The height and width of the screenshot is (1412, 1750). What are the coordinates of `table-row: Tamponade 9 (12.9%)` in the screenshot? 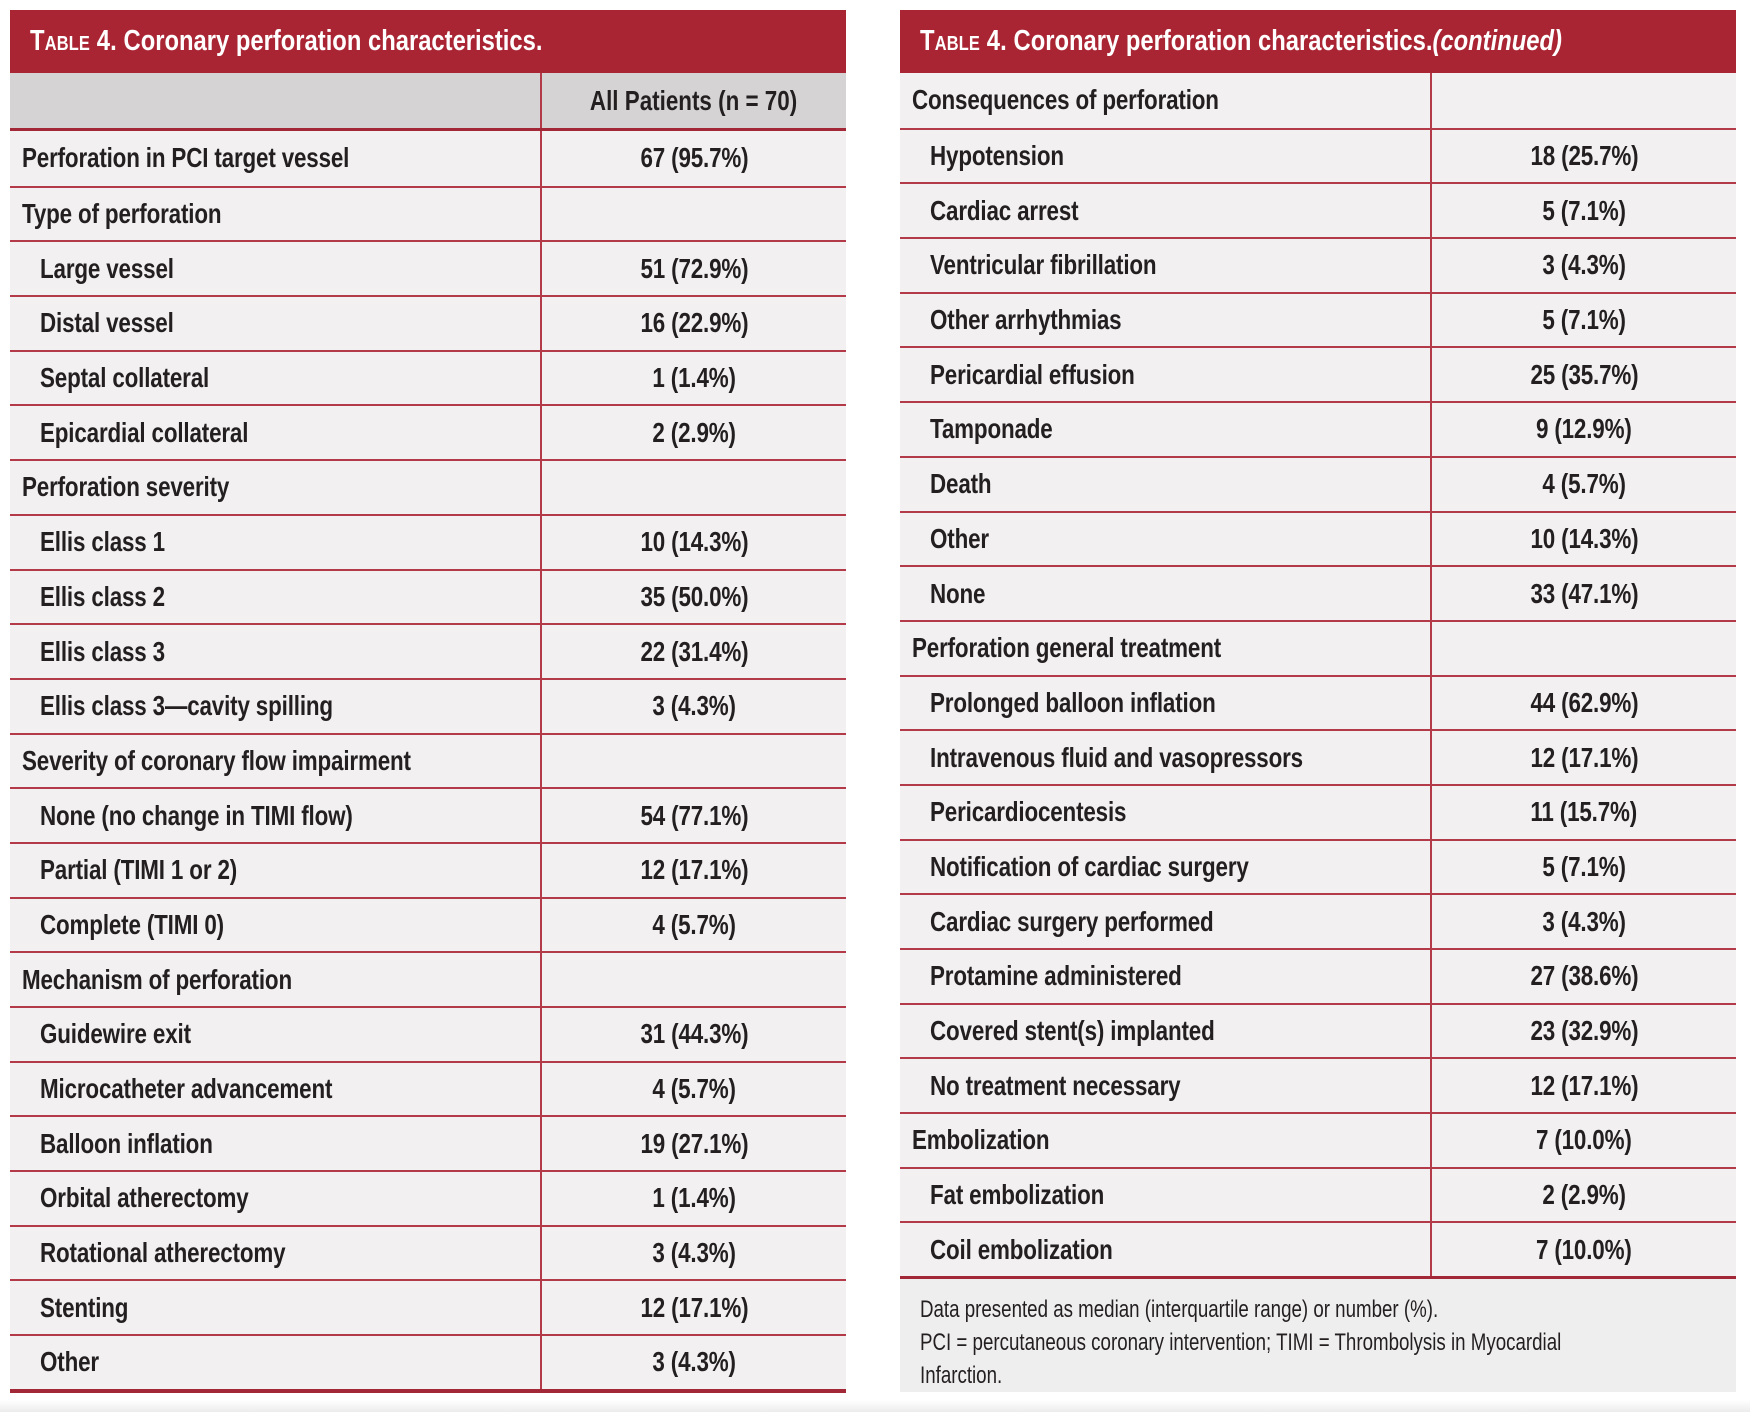 It's located at (1318, 428).